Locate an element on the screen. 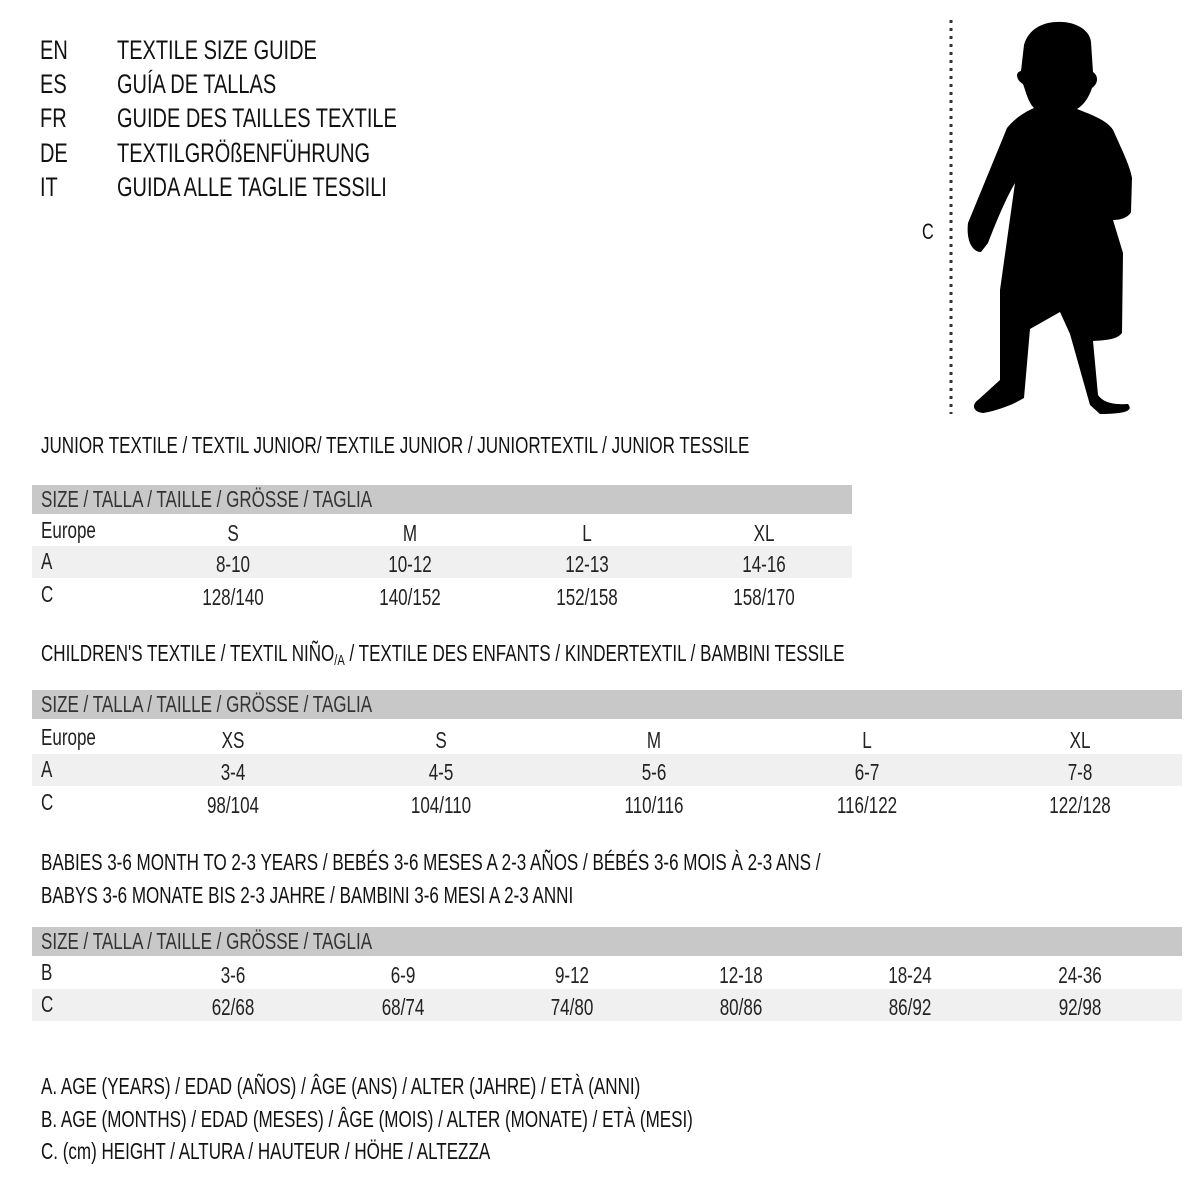 The image size is (1200, 1200). babies-table-cell: 74/80 is located at coordinates (572, 1007).